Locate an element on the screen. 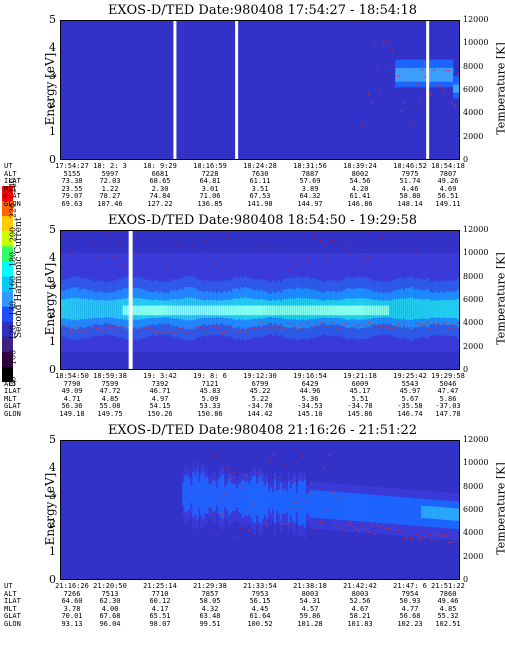 The image size is (505, 649). ephemeris-row: MLT 3.78 4.00 4.17 4.32 4.45 4.57 4.67 4.77 4.85 is located at coordinates (254, 609).